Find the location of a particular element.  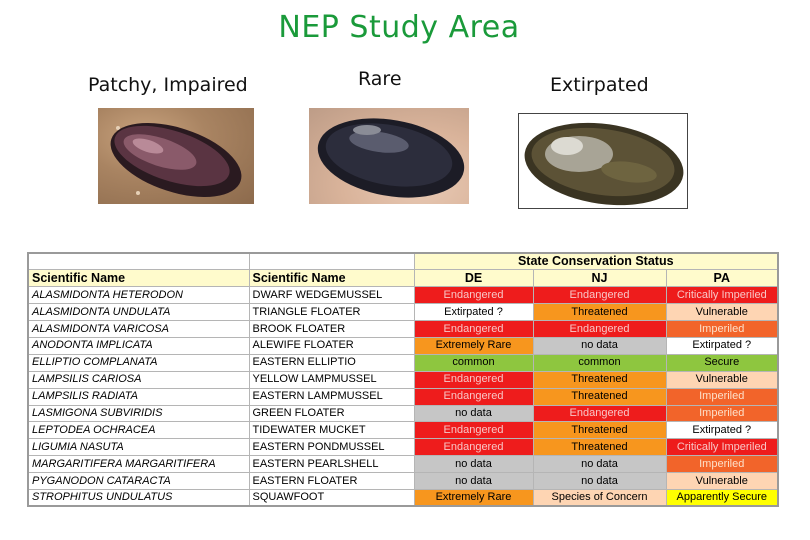

mussel-photo-extirpated is located at coordinates (603, 161).